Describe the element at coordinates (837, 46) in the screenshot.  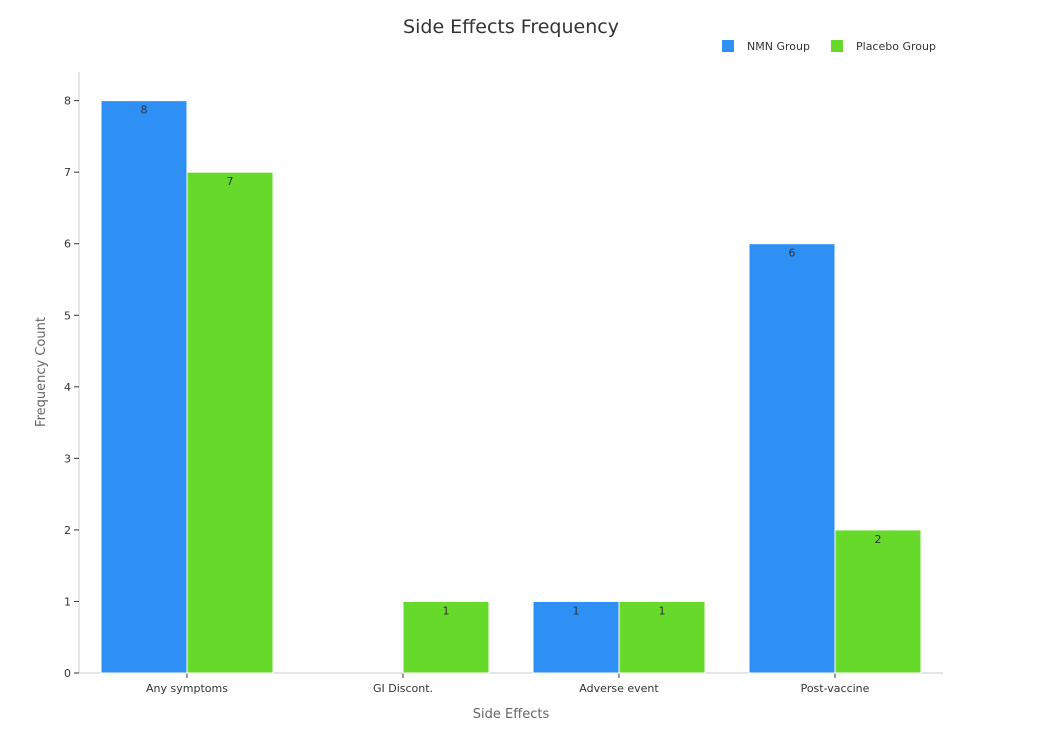
I see `legend-swatch-placebo-group` at that location.